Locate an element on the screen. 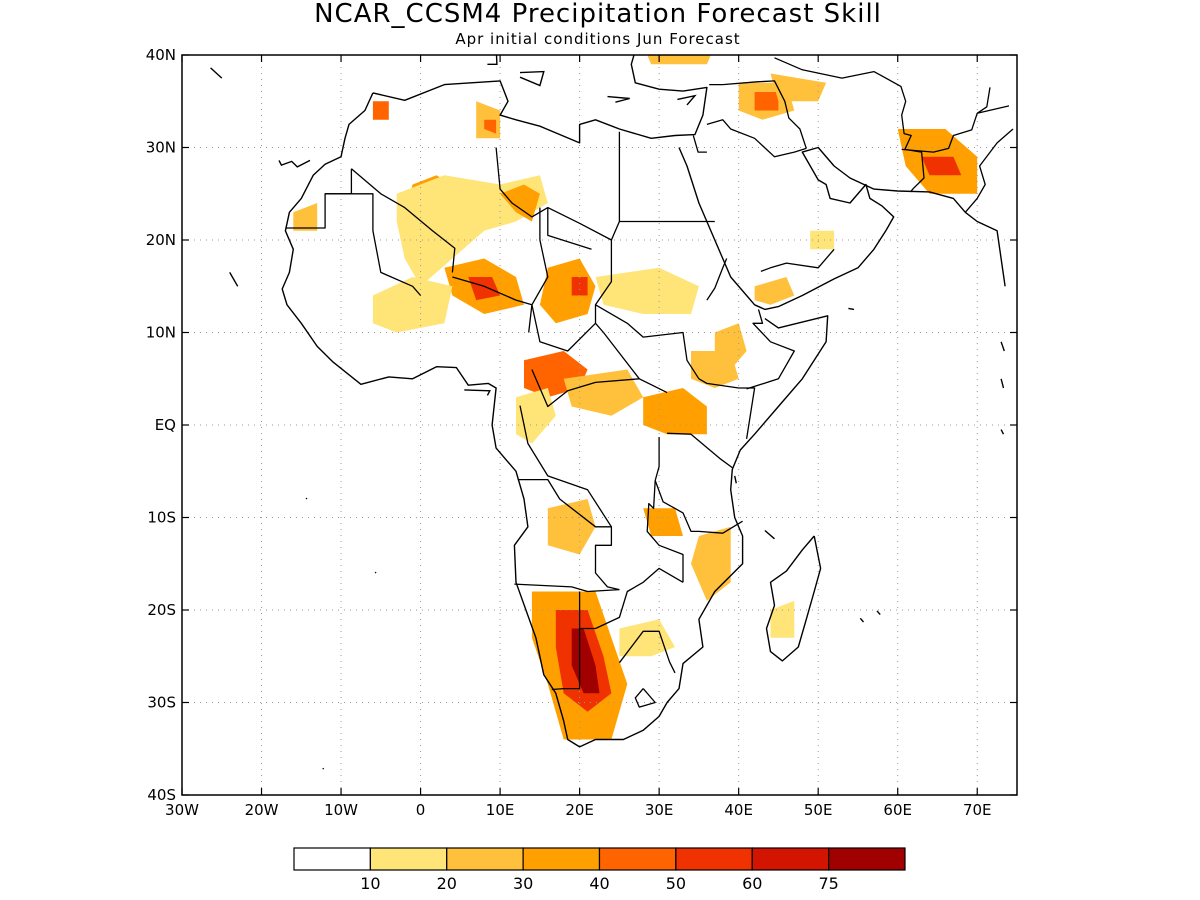 This screenshot has height=900, width=1200. skill-region-sudan-chad-core is located at coordinates (579, 286).